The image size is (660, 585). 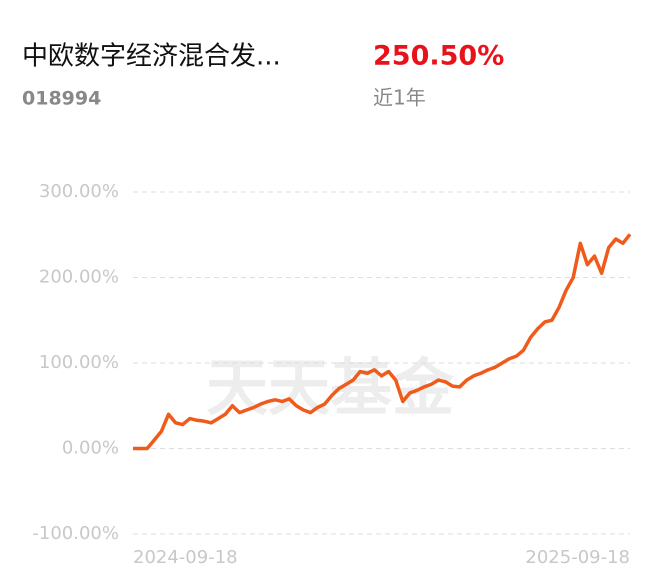 What do you see at coordinates (61, 99) in the screenshot?
I see `fund-code: 018994` at bounding box center [61, 99].